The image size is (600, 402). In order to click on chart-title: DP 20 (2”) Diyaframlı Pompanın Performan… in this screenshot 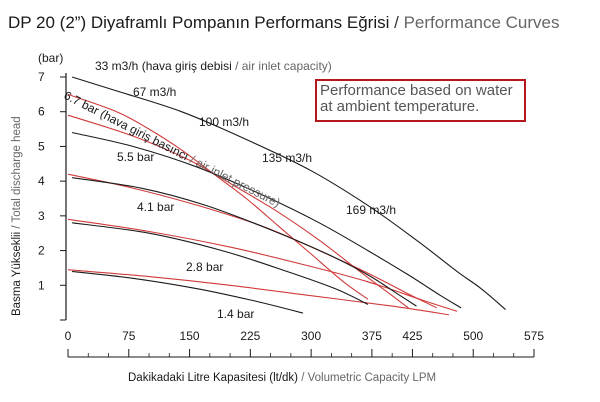, I will do `click(283, 23)`.